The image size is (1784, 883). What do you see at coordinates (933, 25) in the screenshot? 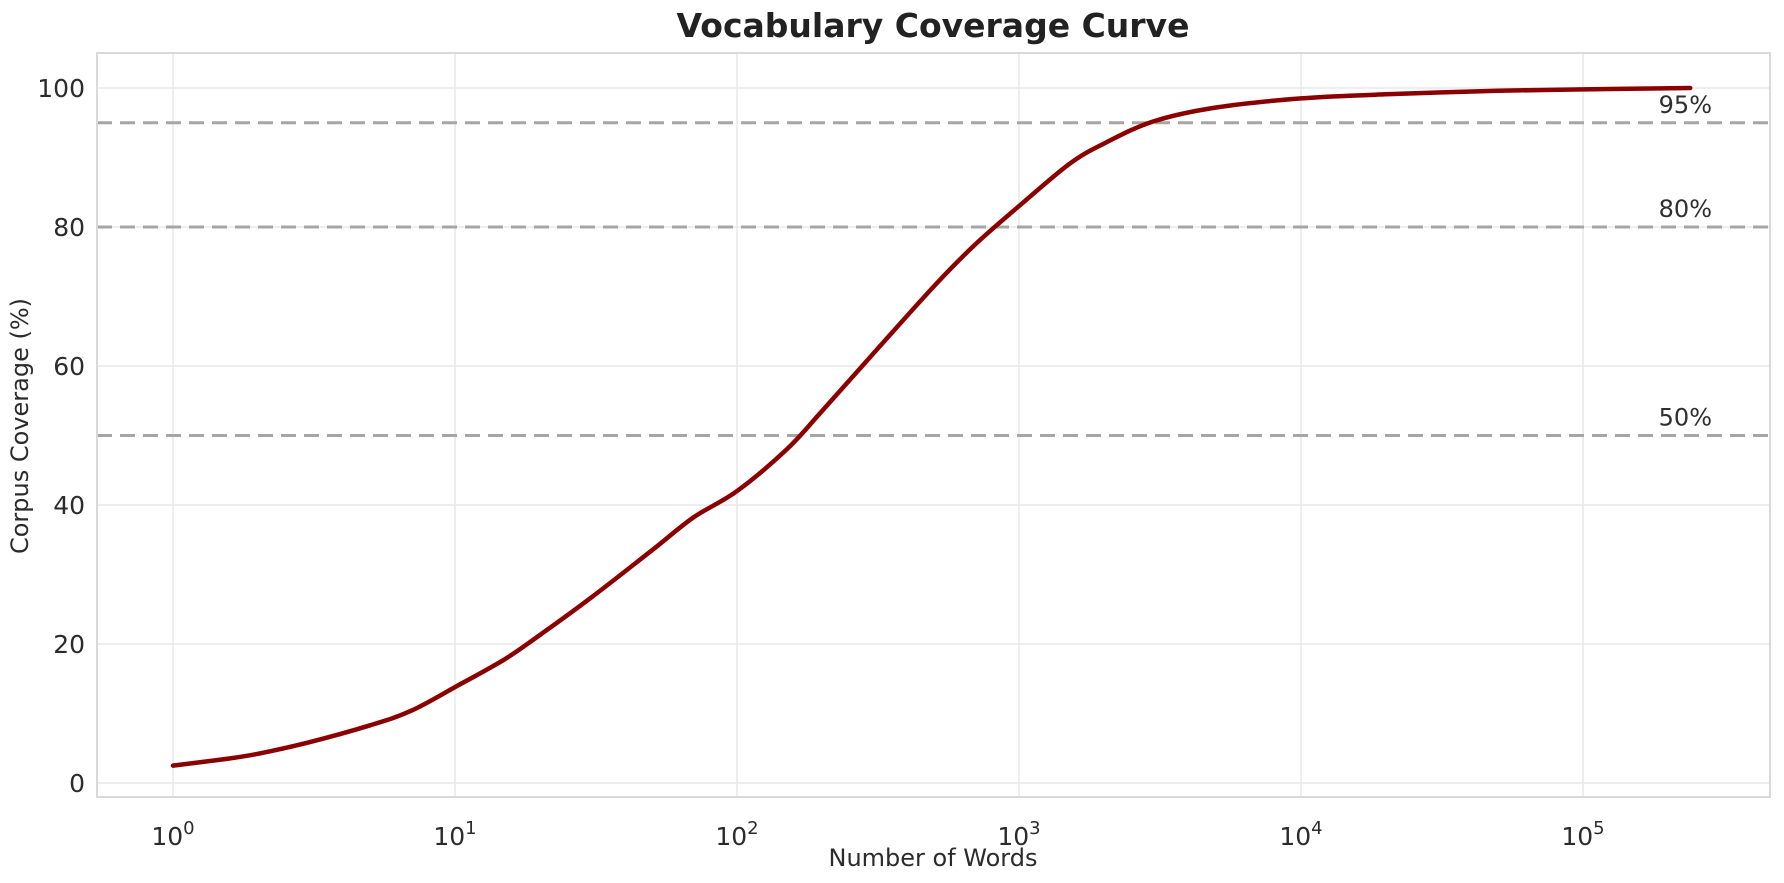
I see `chart-title: Vocabulary Coverage Curve` at bounding box center [933, 25].